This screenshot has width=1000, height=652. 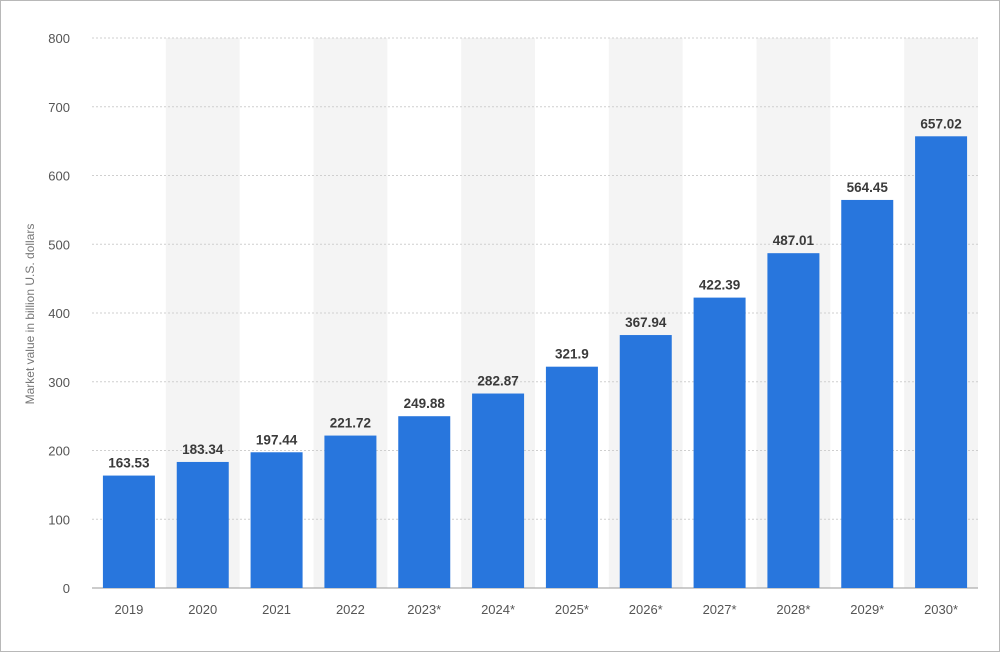 What do you see at coordinates (66, 588) in the screenshot?
I see `y-tick-label: 0` at bounding box center [66, 588].